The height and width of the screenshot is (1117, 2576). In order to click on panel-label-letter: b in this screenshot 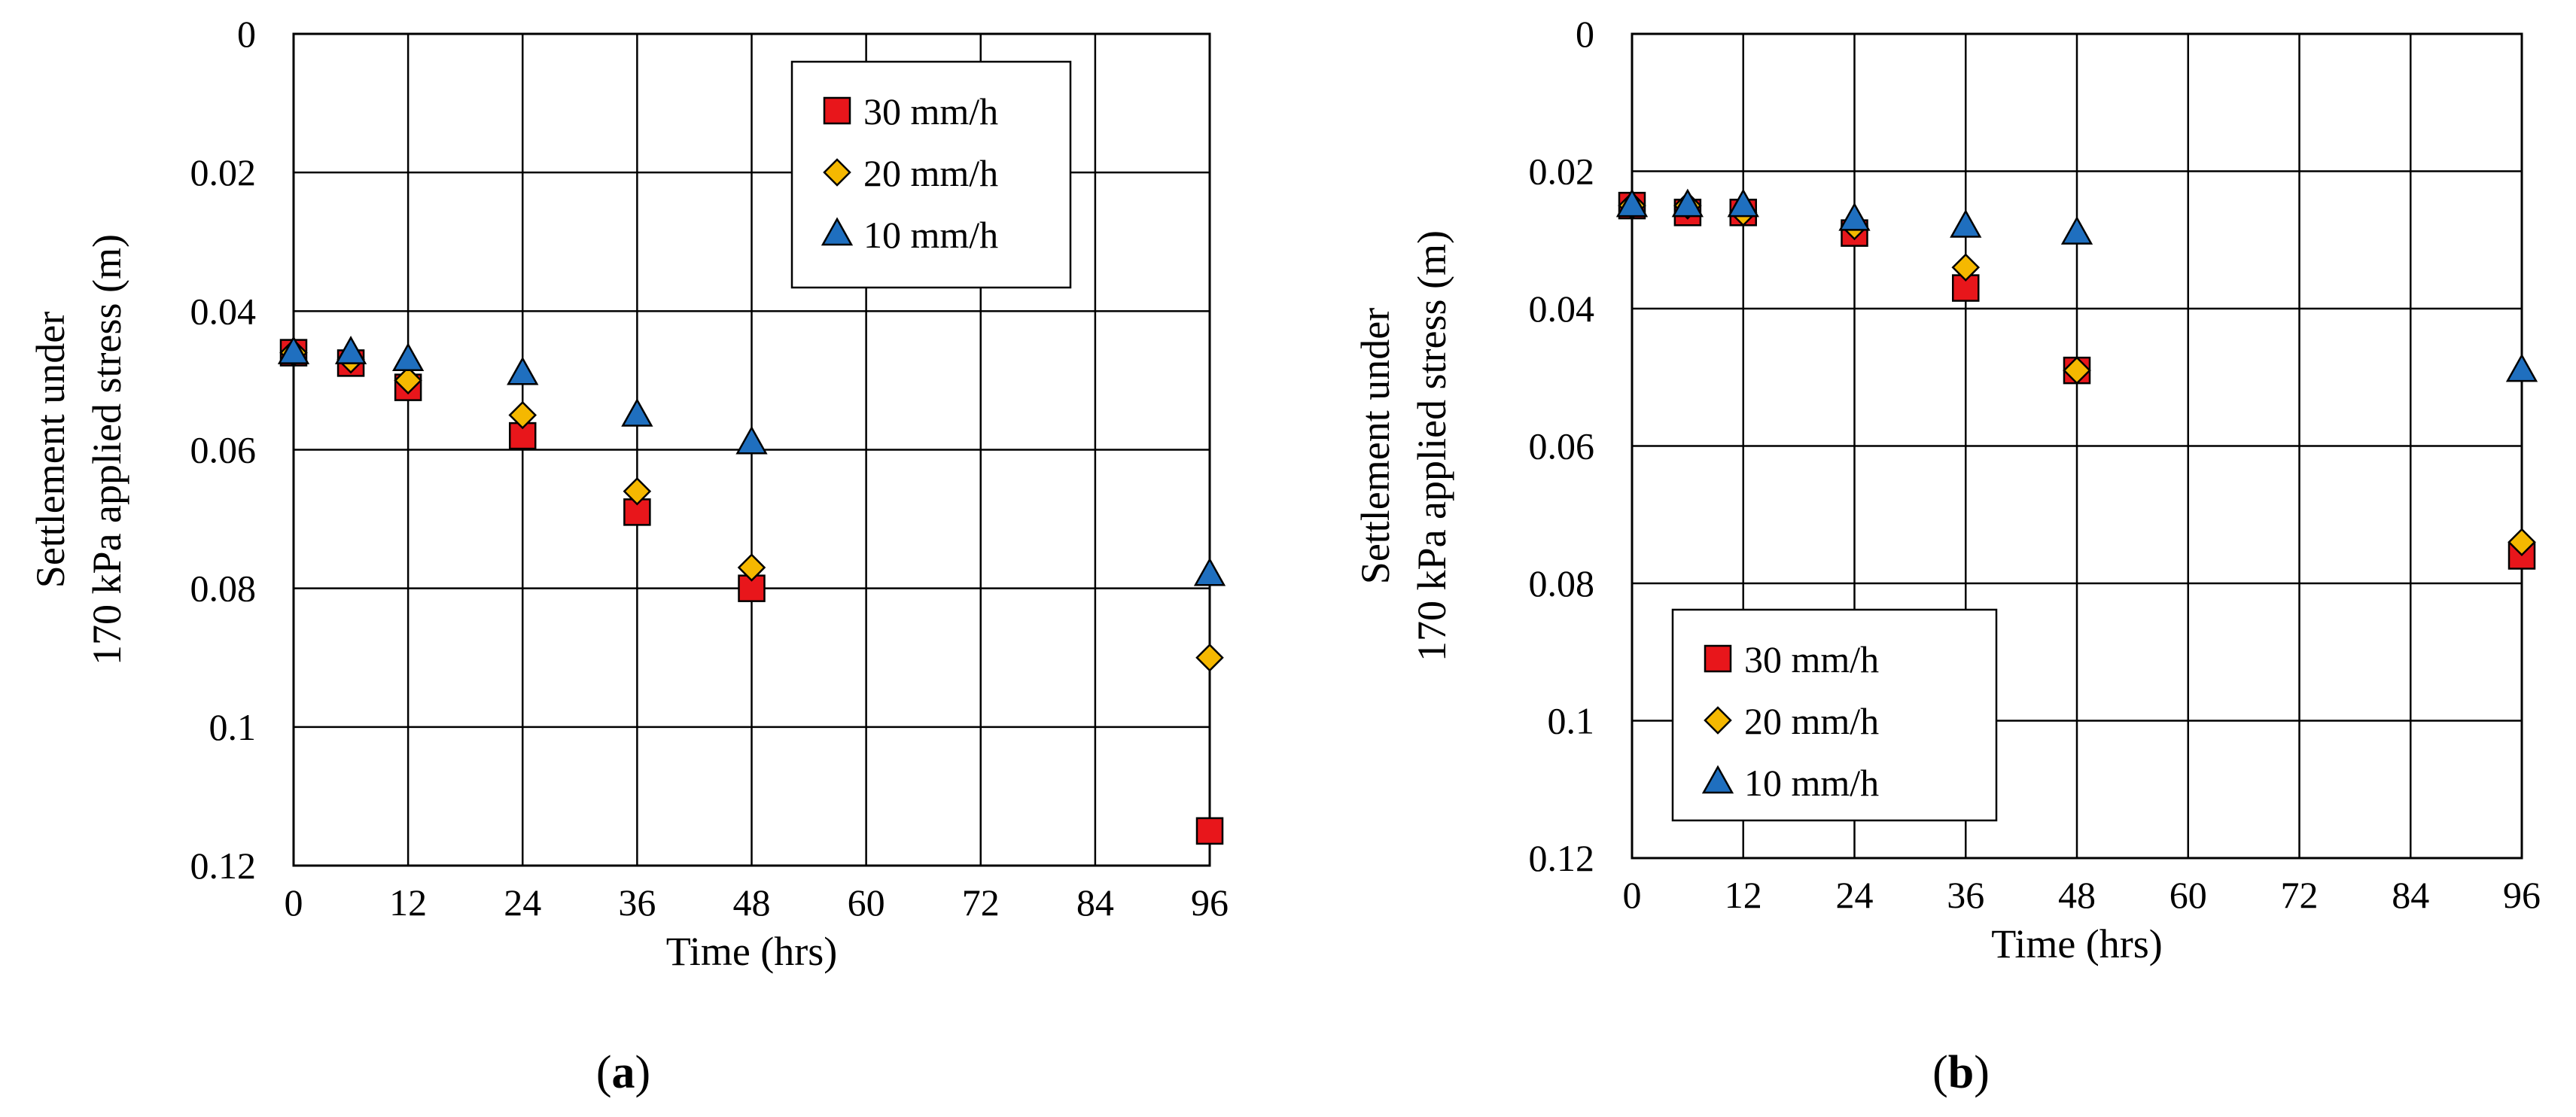, I will do `click(1961, 1073)`.